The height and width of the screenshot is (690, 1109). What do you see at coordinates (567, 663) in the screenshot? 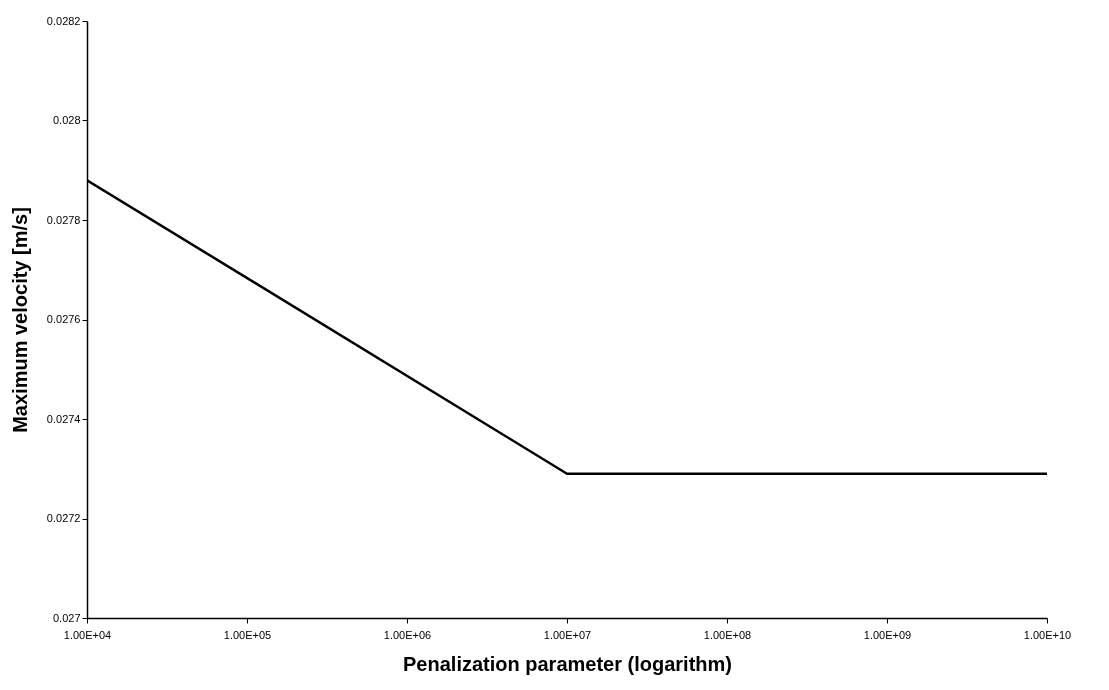
I see `x-axis-title: Penalization parameter (logarithm)` at bounding box center [567, 663].